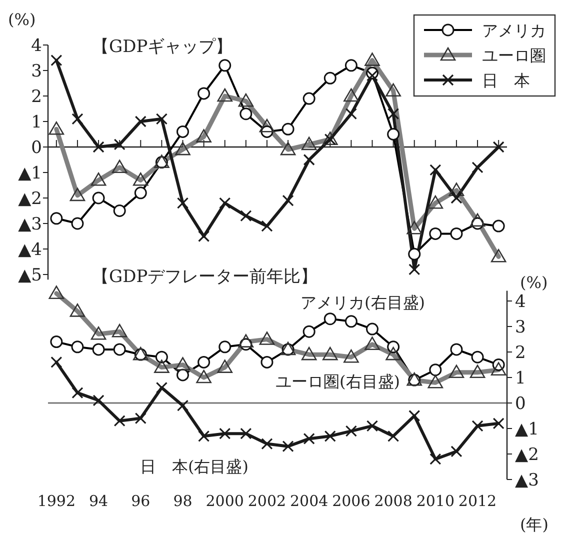 This screenshot has height=539, width=565. Describe the element at coordinates (30, 199) in the screenshot. I see `y-tick-label: ▲2` at that location.